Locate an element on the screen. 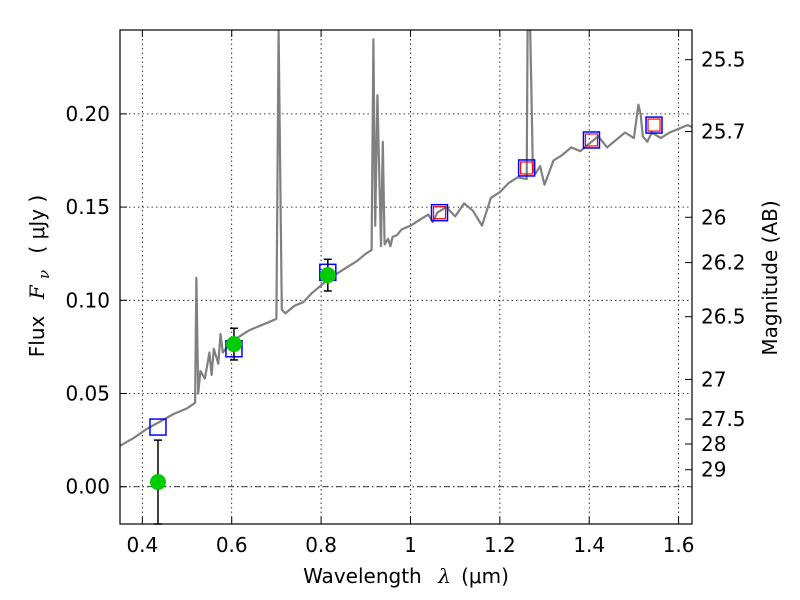 The image size is (800, 600). y-tick-label: 0.20 is located at coordinates (87, 114).